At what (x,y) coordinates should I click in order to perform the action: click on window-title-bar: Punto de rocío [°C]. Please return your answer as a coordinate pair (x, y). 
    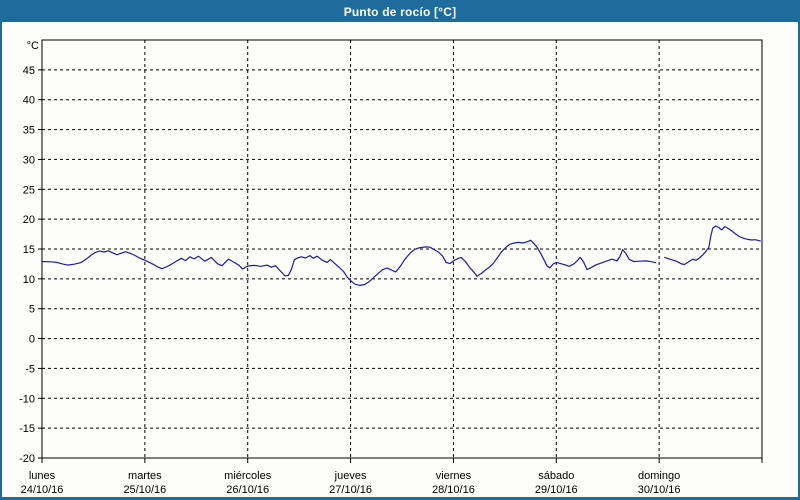
    Looking at the image, I should click on (400, 12).